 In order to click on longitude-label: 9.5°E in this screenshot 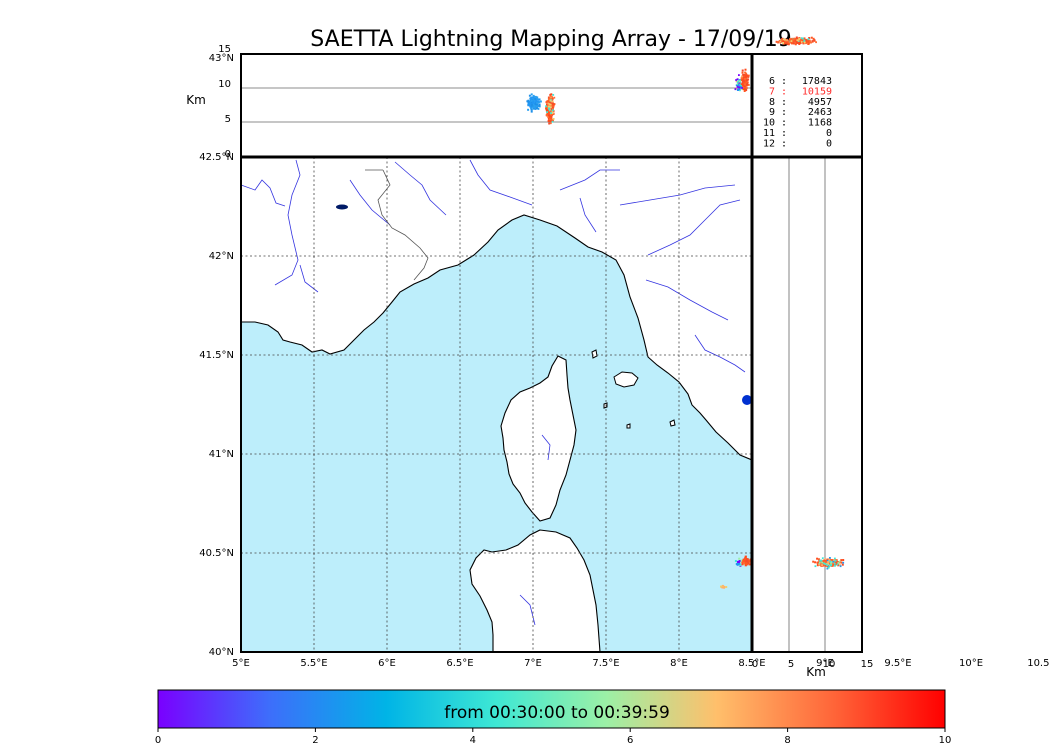, I will do `click(897, 663)`.